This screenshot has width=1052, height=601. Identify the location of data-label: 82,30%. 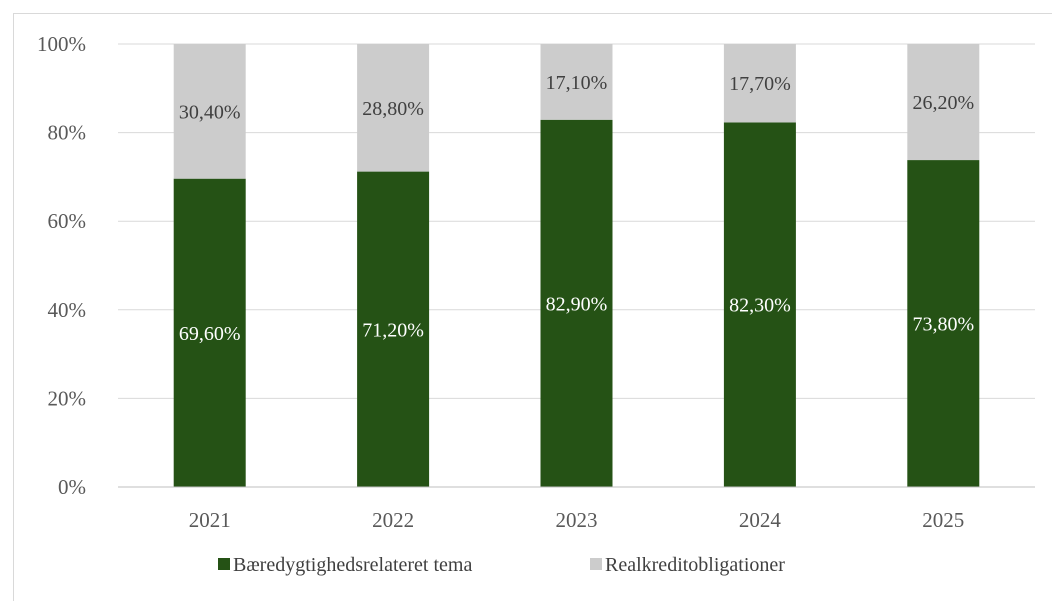
(760, 306).